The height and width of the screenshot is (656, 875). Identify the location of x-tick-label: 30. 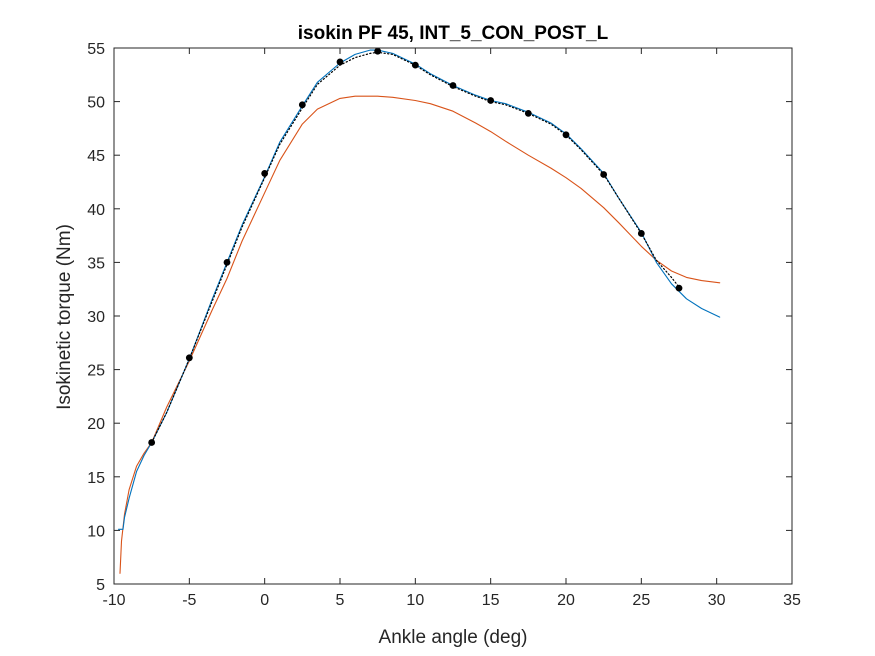
(717, 600).